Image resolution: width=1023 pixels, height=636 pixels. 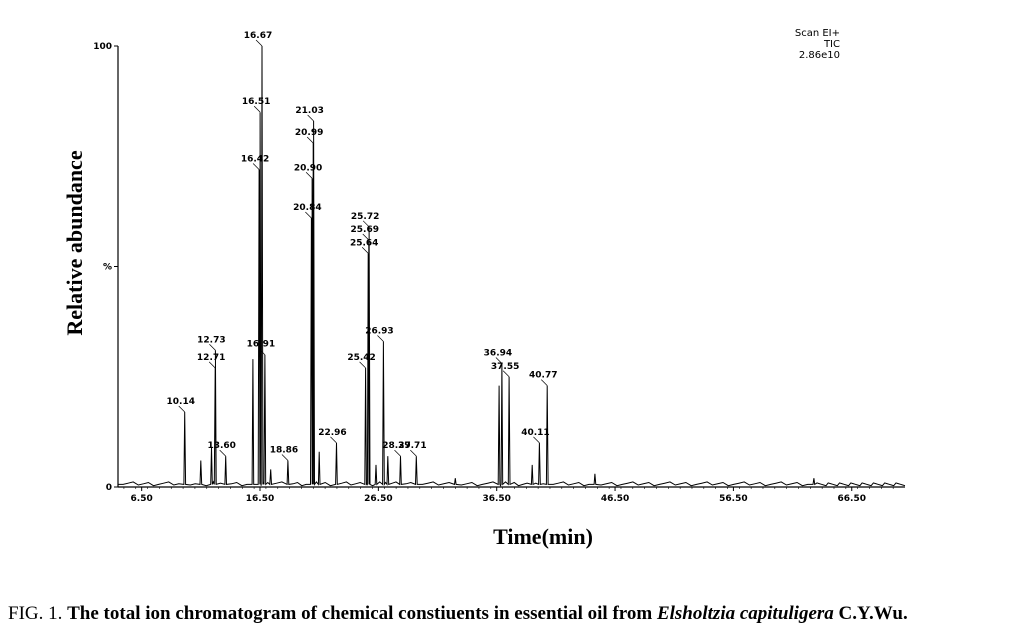 I want to click on peak-label: 26.93, so click(x=379, y=331).